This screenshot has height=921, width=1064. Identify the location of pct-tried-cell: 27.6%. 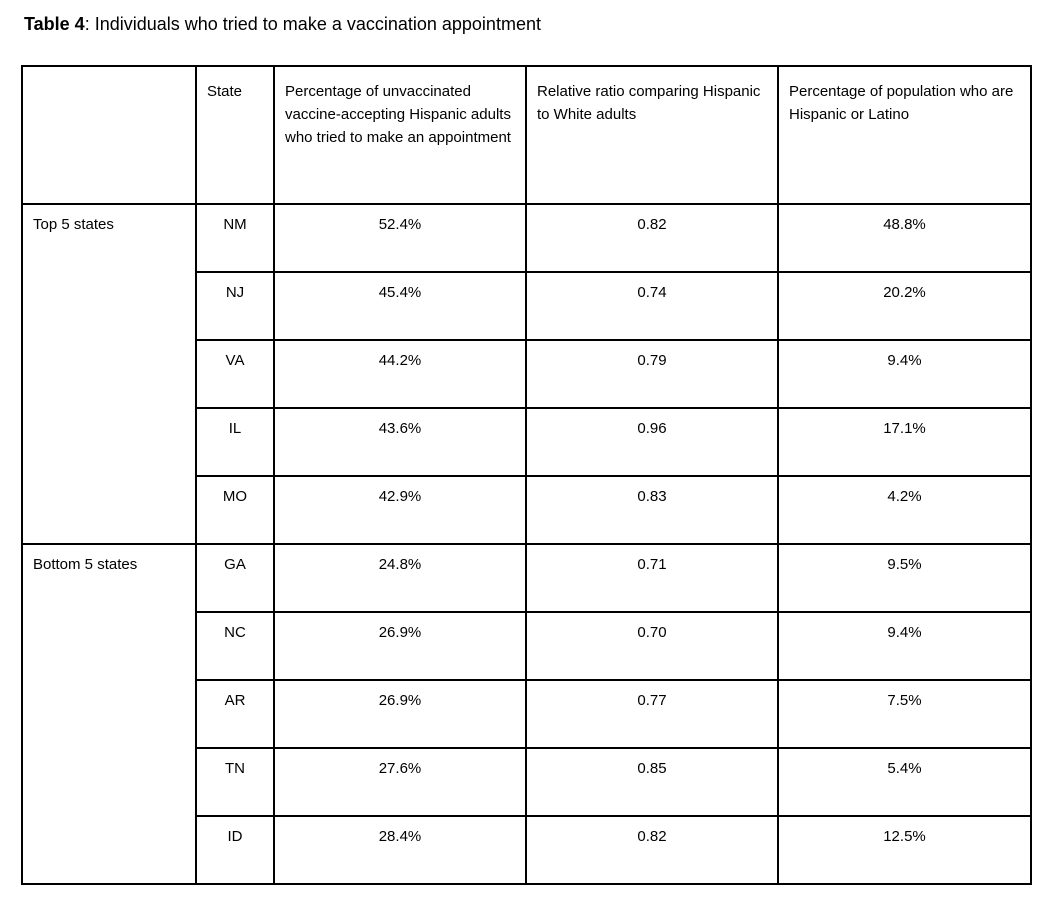
(400, 782).